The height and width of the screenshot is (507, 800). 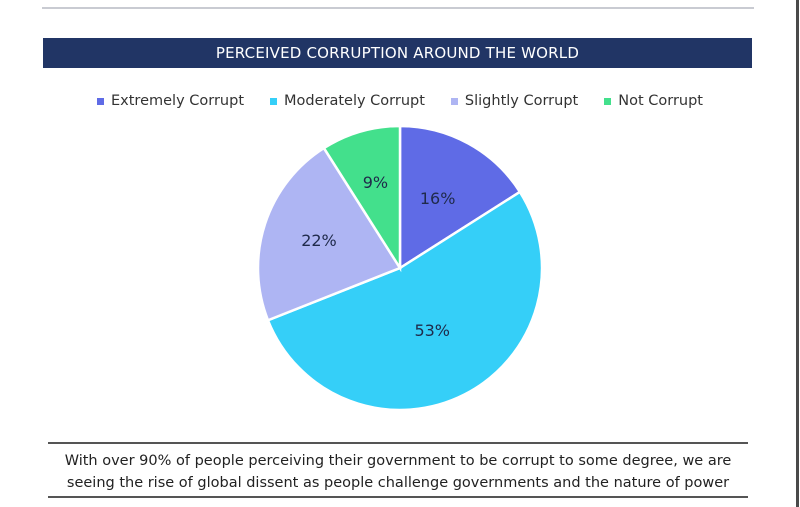 I want to click on legend-item-not-corrupt: Not Corrupt, so click(x=653, y=101).